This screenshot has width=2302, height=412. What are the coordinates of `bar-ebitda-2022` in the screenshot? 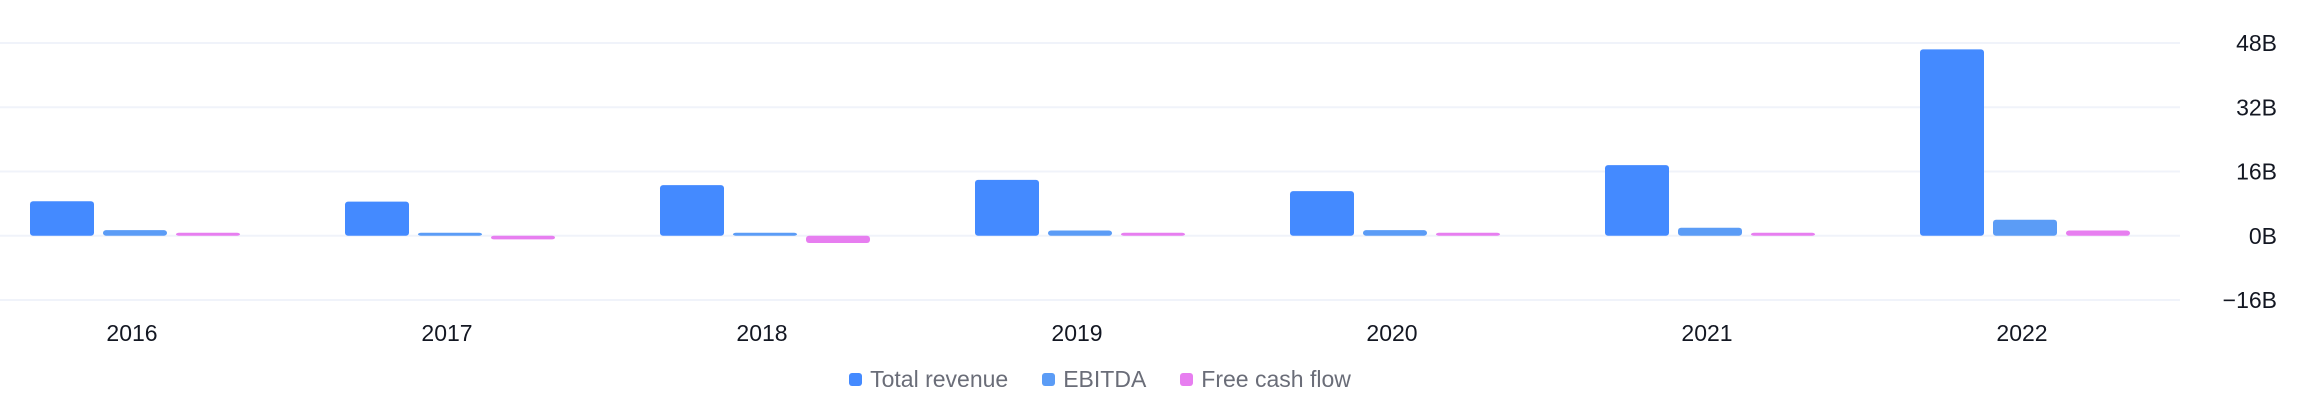 It's located at (2025, 227).